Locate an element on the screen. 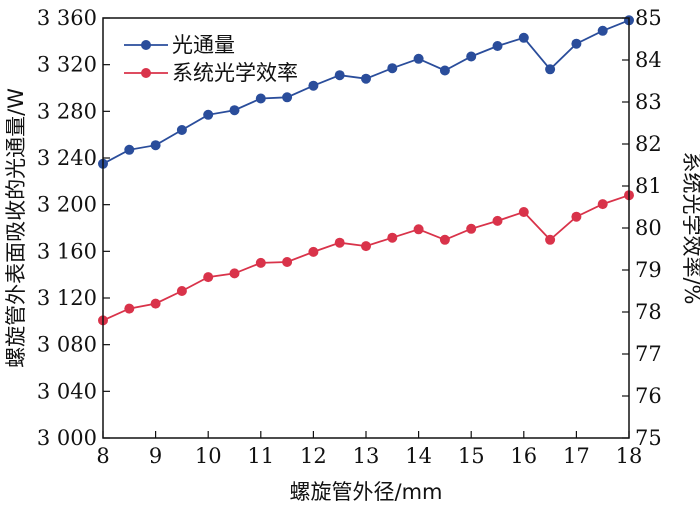 This screenshot has width=700, height=506. left-tick-label: 3 120 is located at coordinates (67, 298).